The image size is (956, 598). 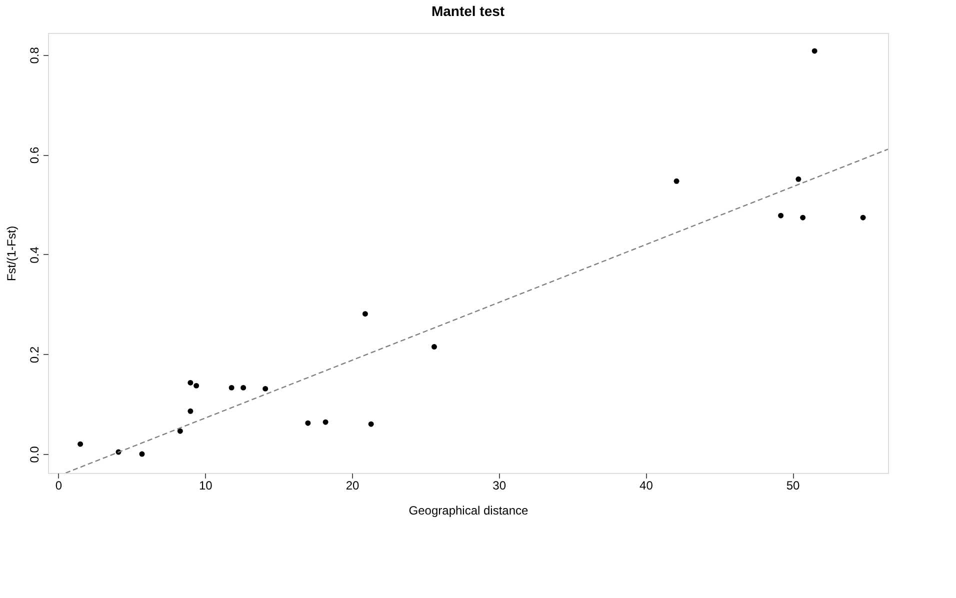 I want to click on x-tick-label: 40, so click(x=647, y=485).